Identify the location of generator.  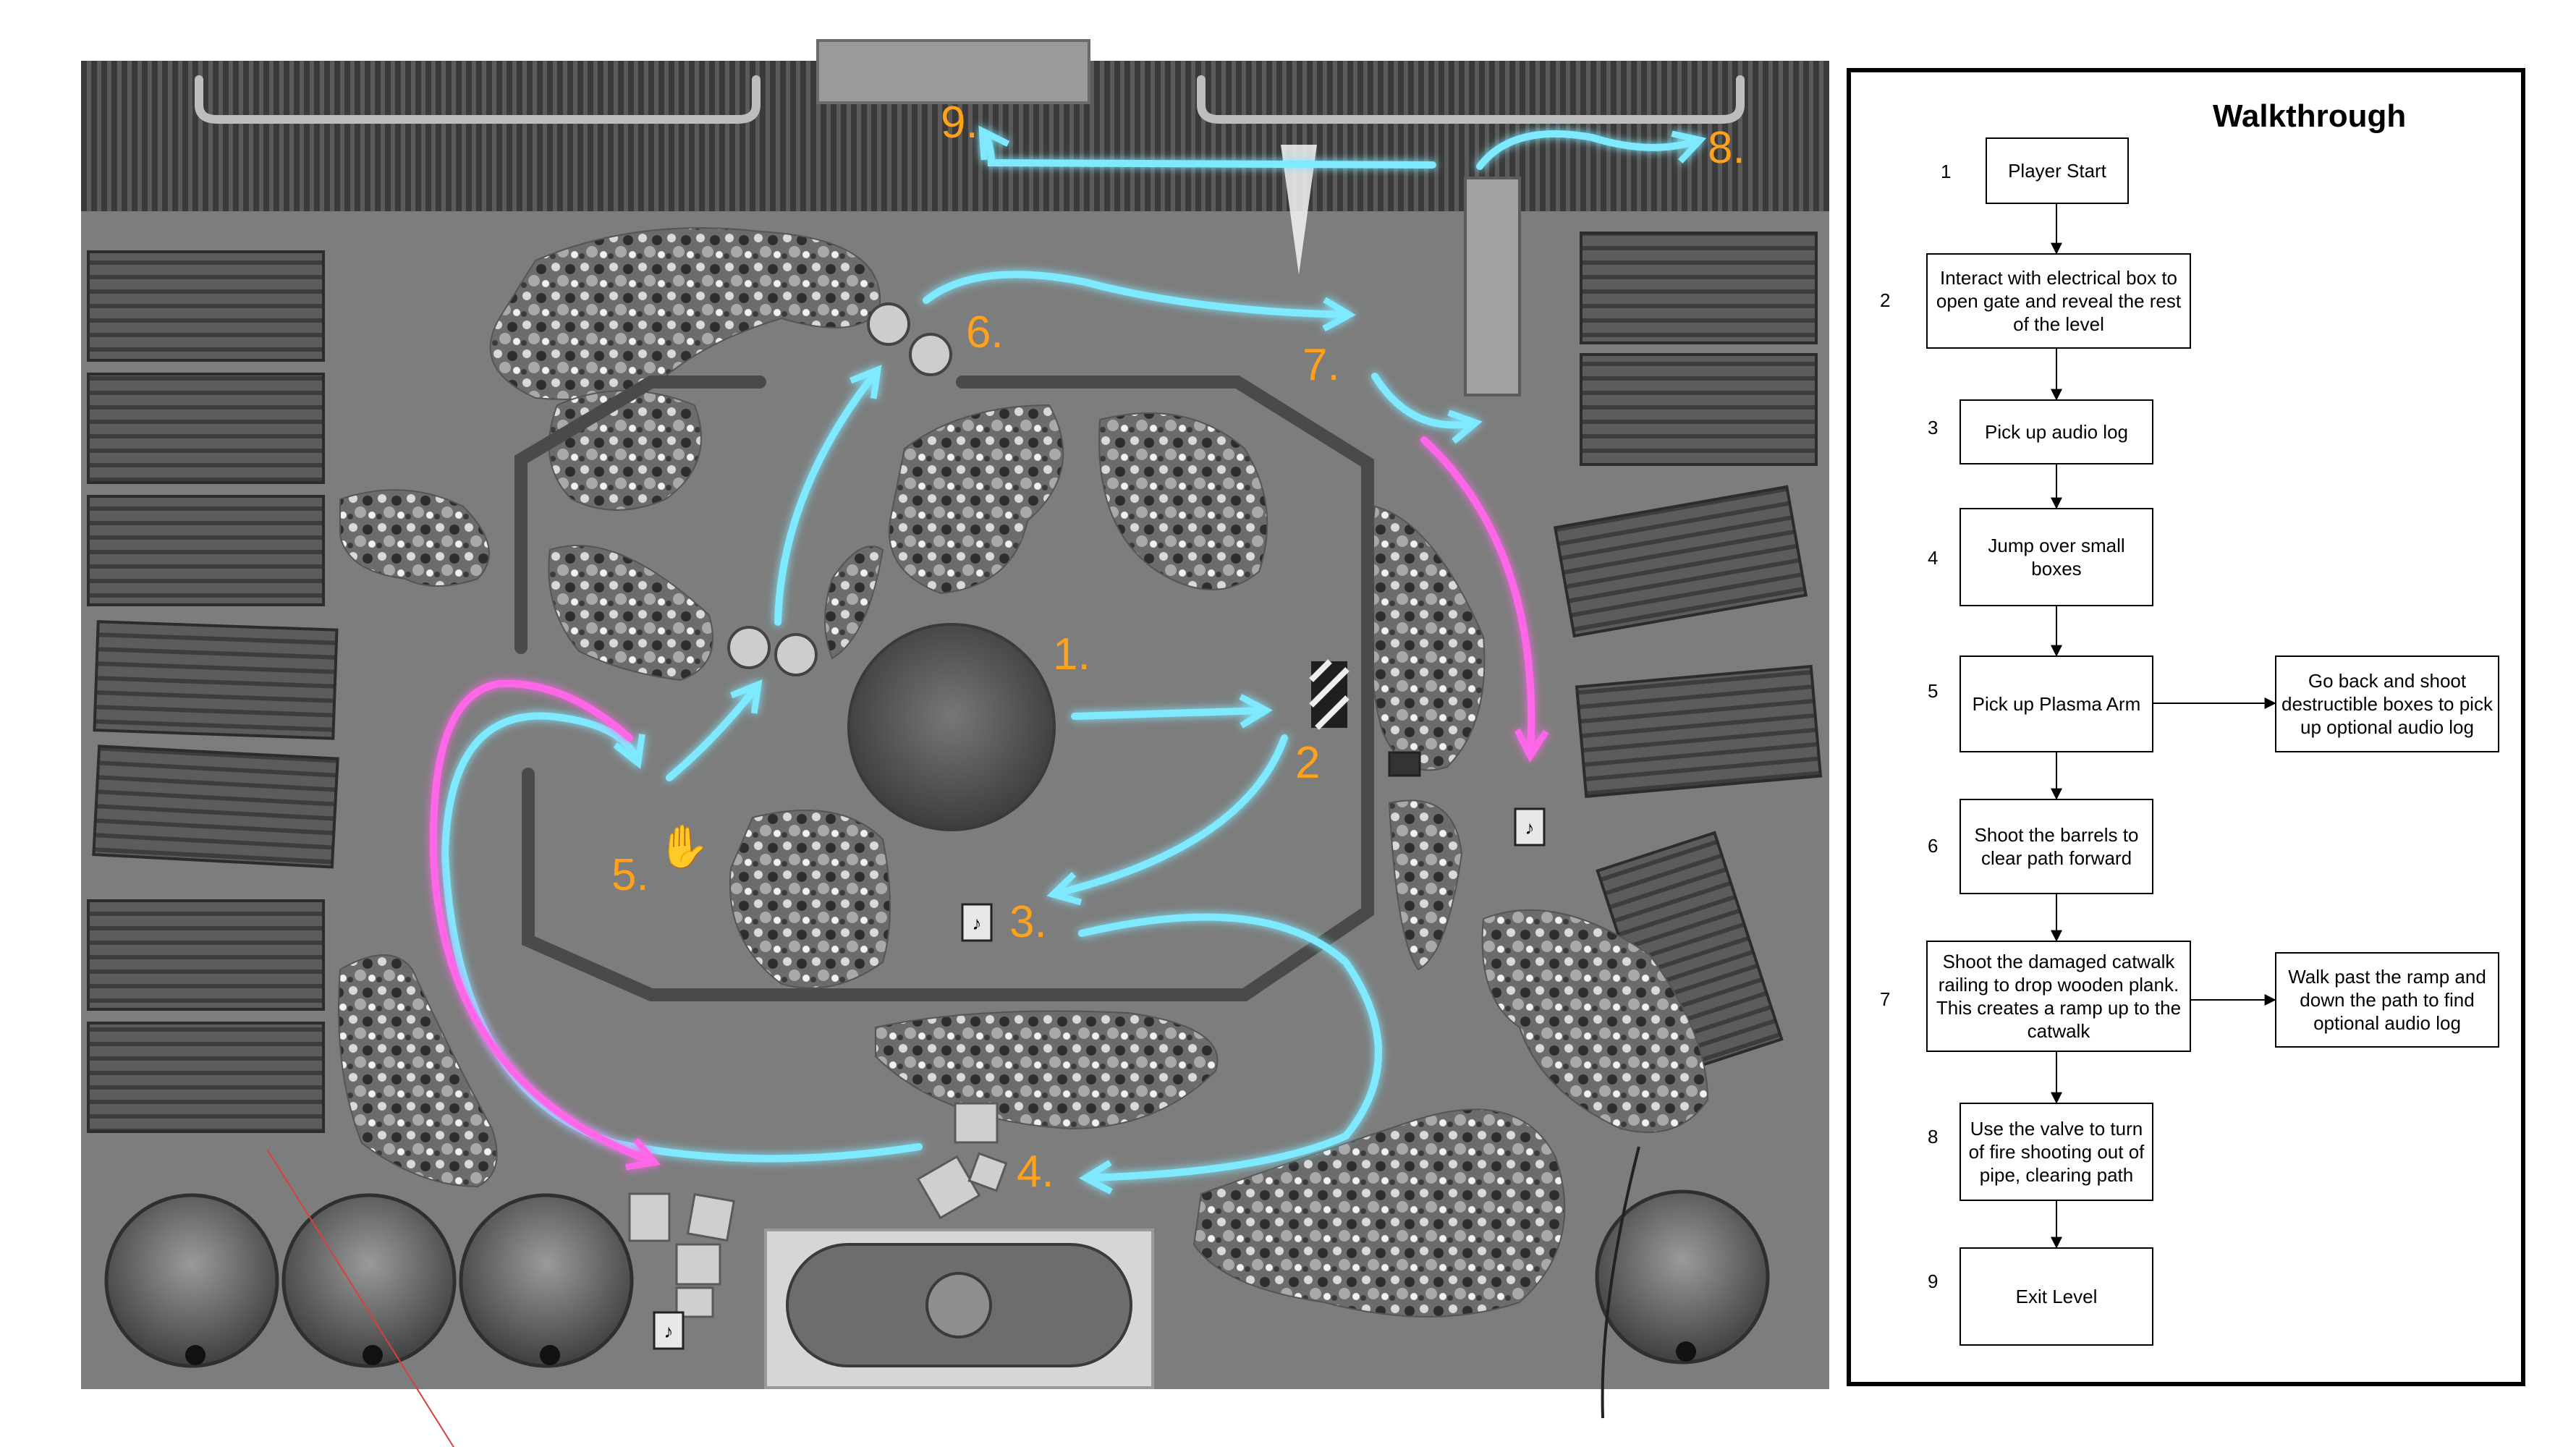
(1404, 764).